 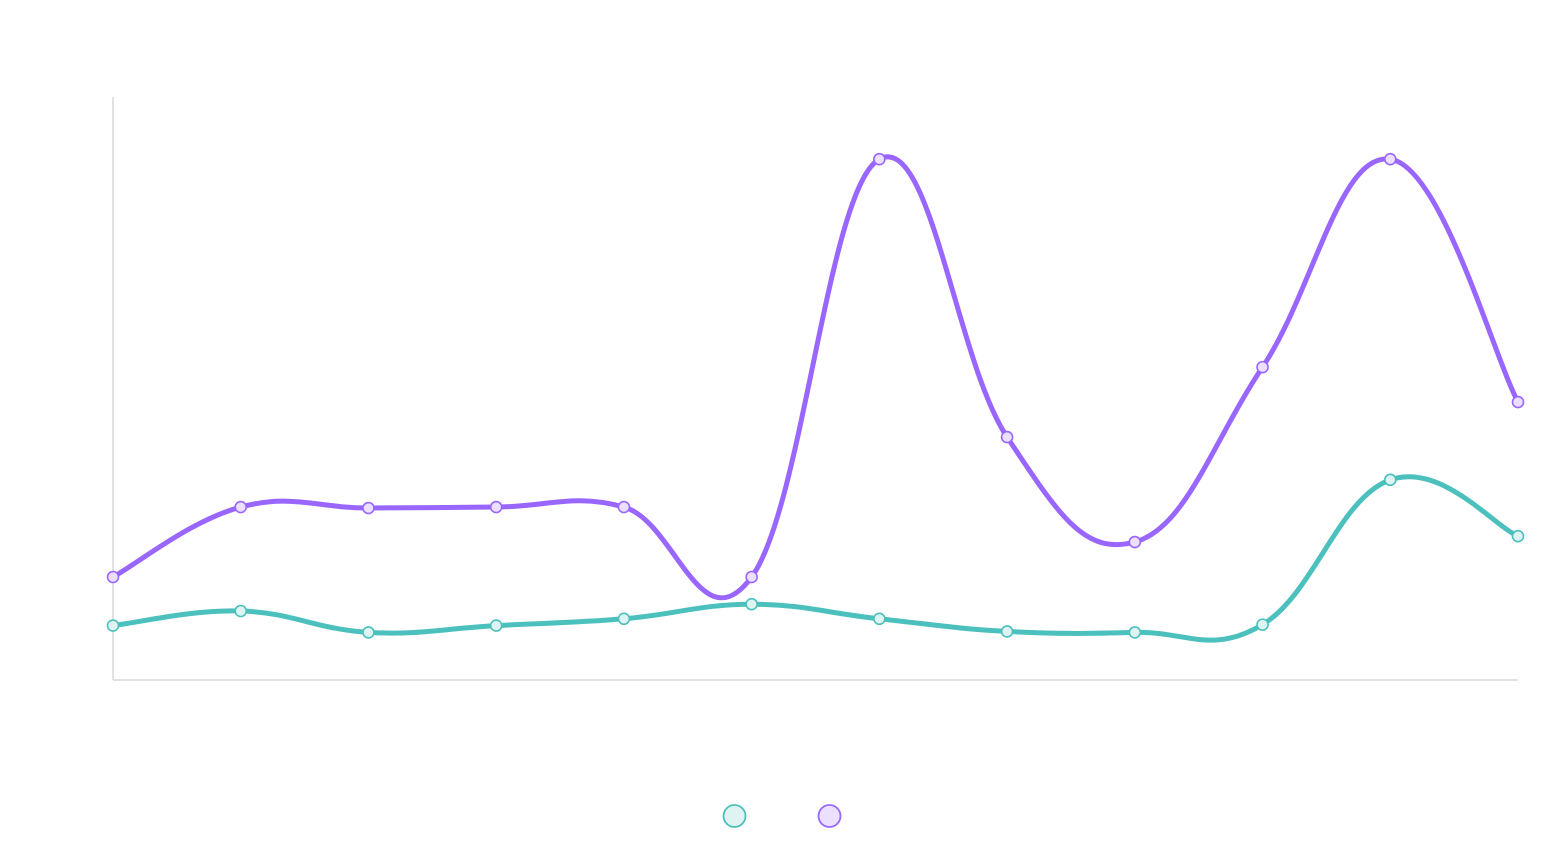 I want to click on legend, so click(x=782, y=816).